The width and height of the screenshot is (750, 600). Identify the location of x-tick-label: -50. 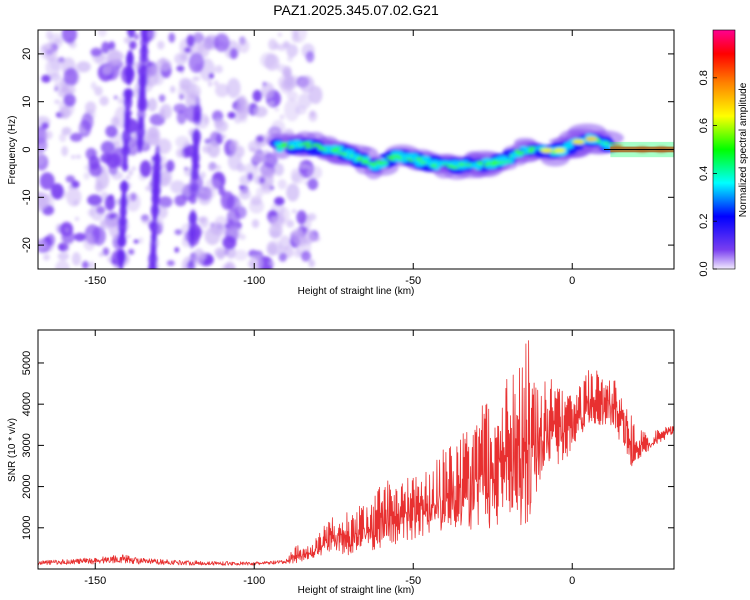
(413, 581).